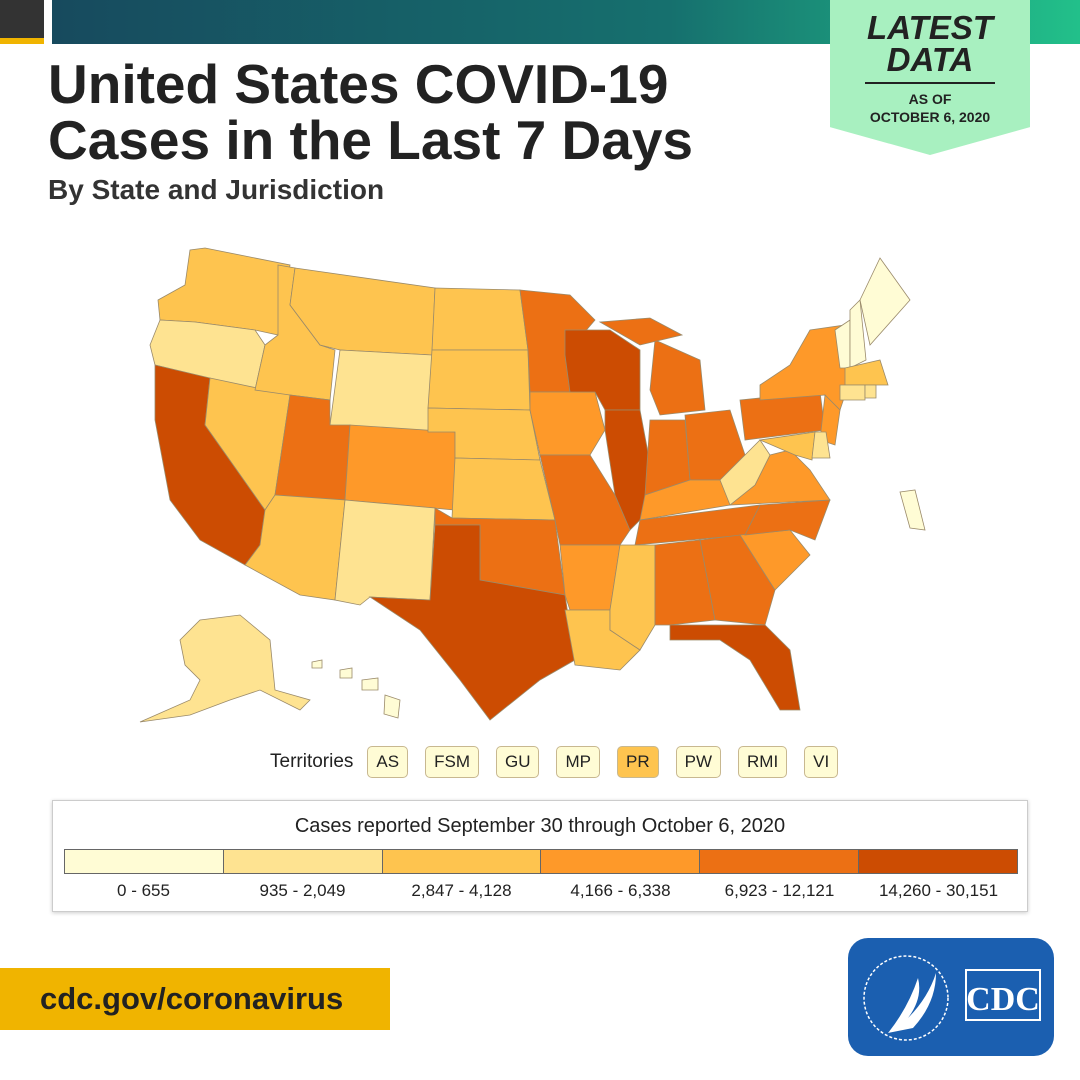  Describe the element at coordinates (821, 762) in the screenshot. I see `territory-vi: VI` at that location.